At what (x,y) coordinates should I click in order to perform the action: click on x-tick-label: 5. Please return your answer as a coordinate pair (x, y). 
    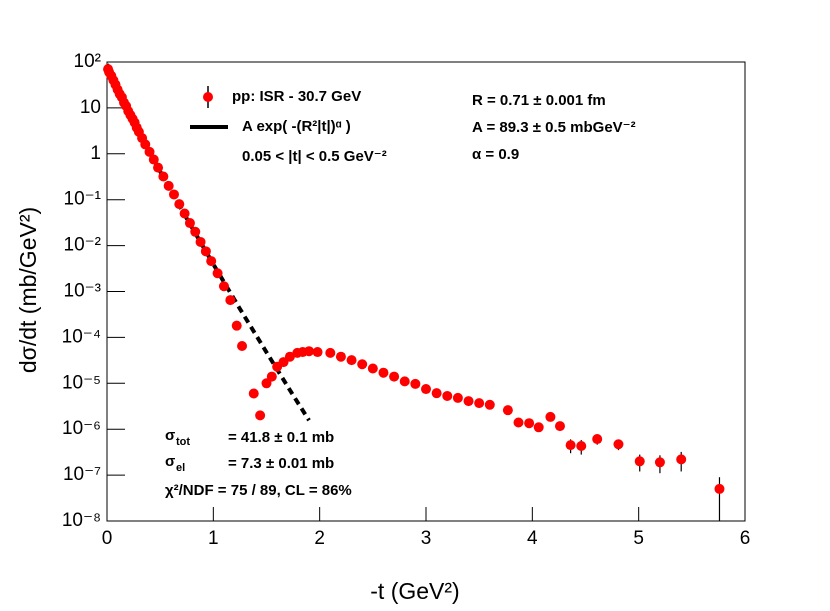
    Looking at the image, I should click on (638, 538).